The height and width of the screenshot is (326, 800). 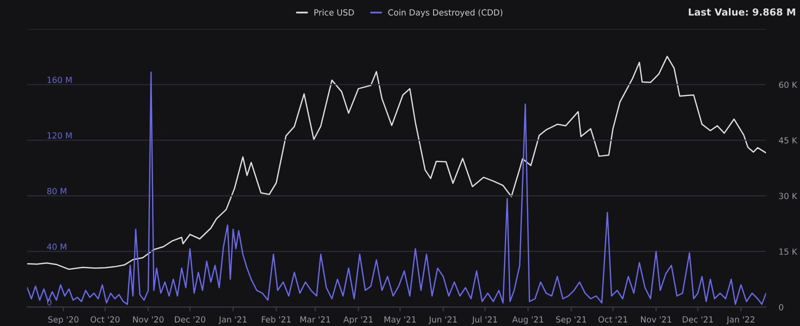 I want to click on x-tick-label: Jul '21, so click(x=484, y=320).